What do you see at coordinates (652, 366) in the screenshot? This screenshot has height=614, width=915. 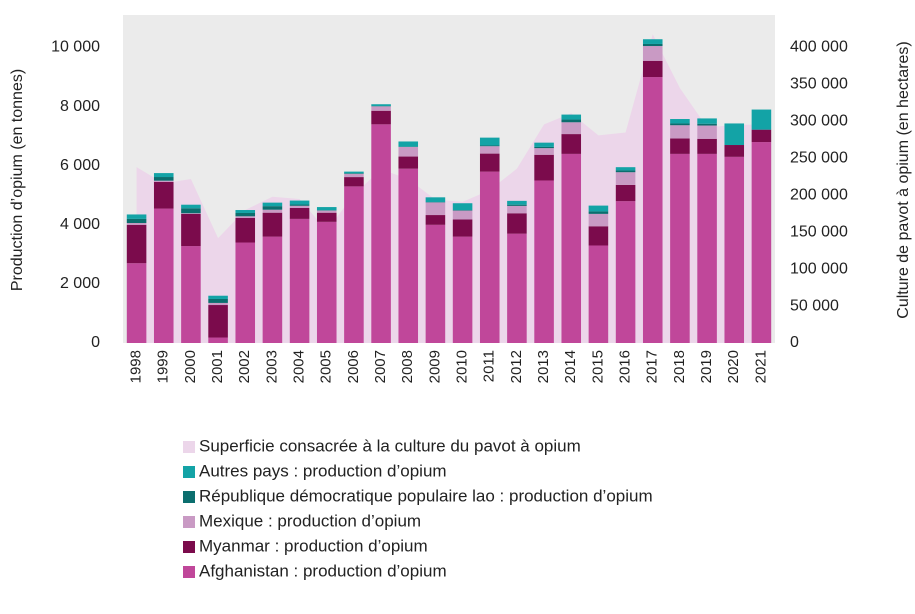 I see `x-tick-label: 2017` at bounding box center [652, 366].